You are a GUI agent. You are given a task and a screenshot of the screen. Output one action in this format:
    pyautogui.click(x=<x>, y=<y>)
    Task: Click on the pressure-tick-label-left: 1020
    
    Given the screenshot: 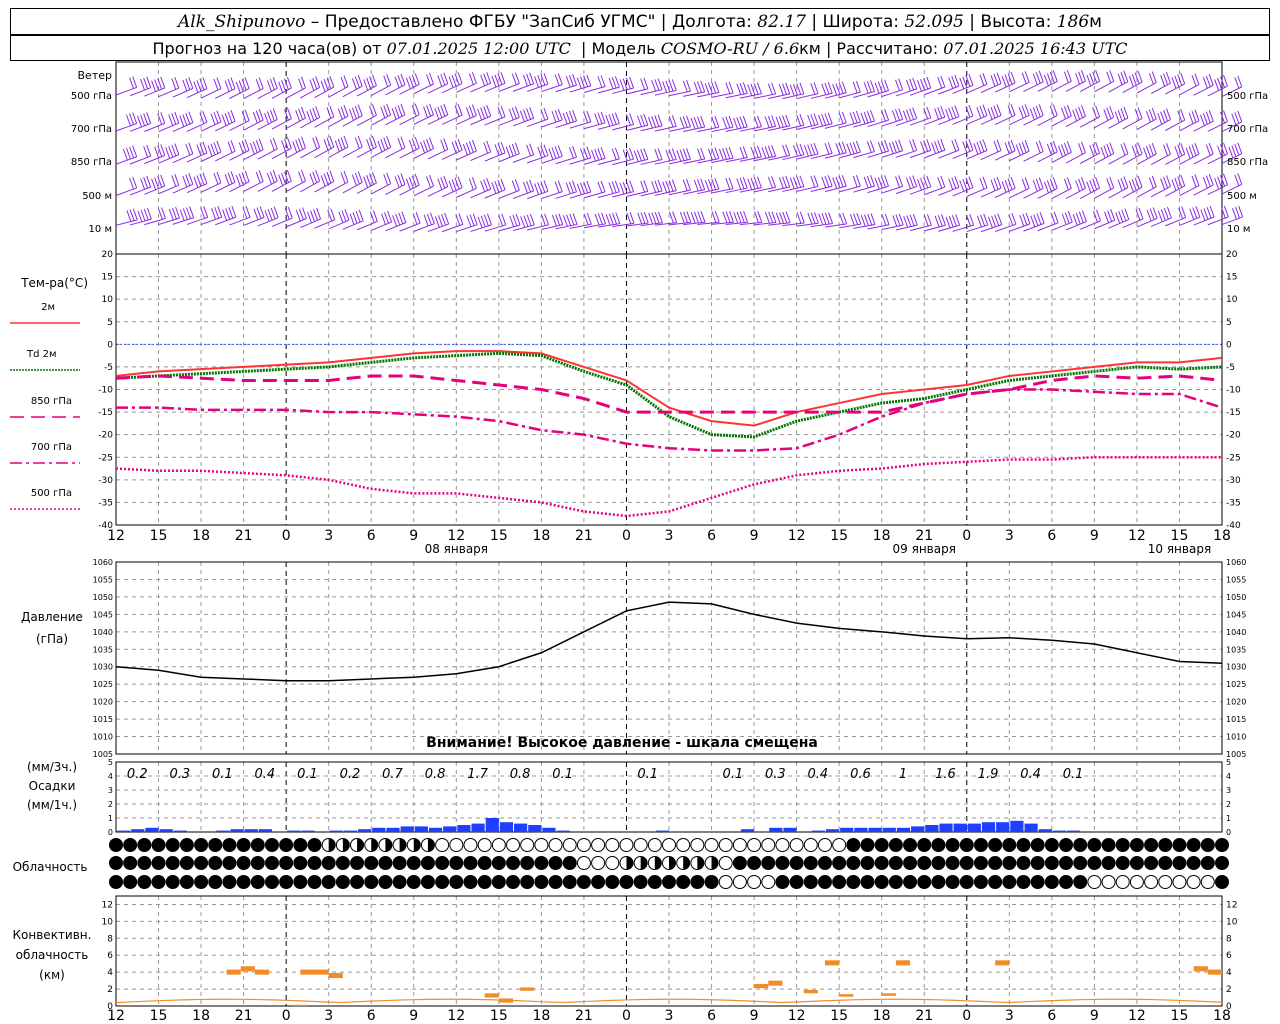 What is the action you would take?
    pyautogui.click(x=103, y=702)
    